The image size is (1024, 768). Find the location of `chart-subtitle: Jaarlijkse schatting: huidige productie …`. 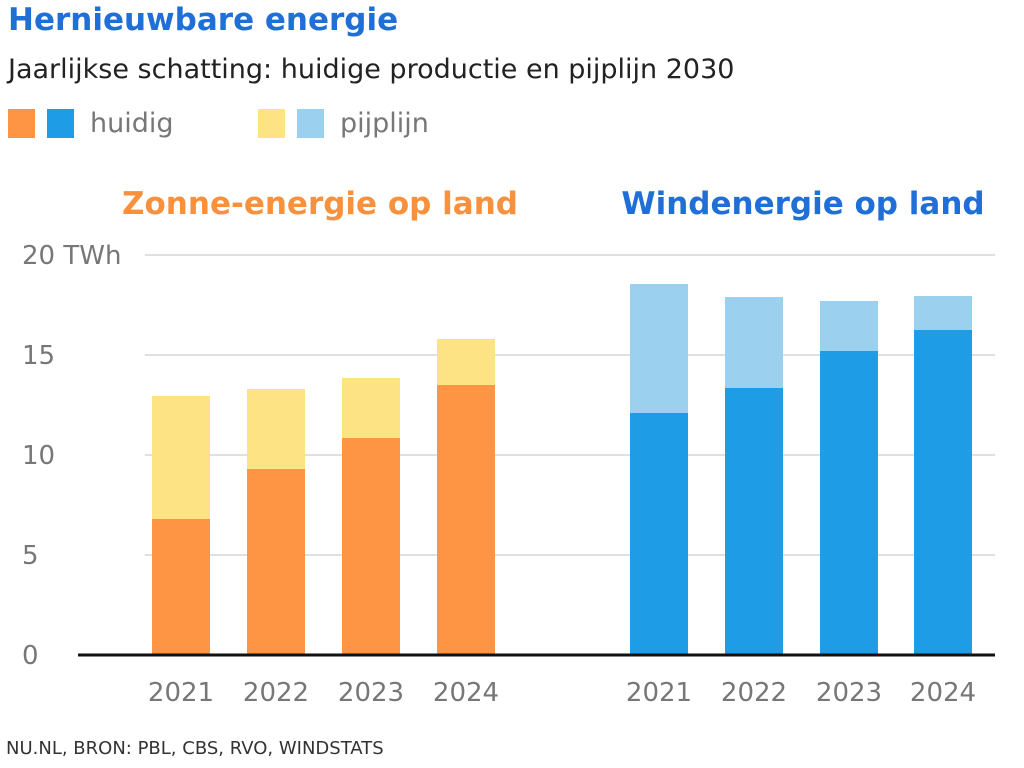

chart-subtitle: Jaarlijkse schatting: huidige productie … is located at coordinates (371, 69).